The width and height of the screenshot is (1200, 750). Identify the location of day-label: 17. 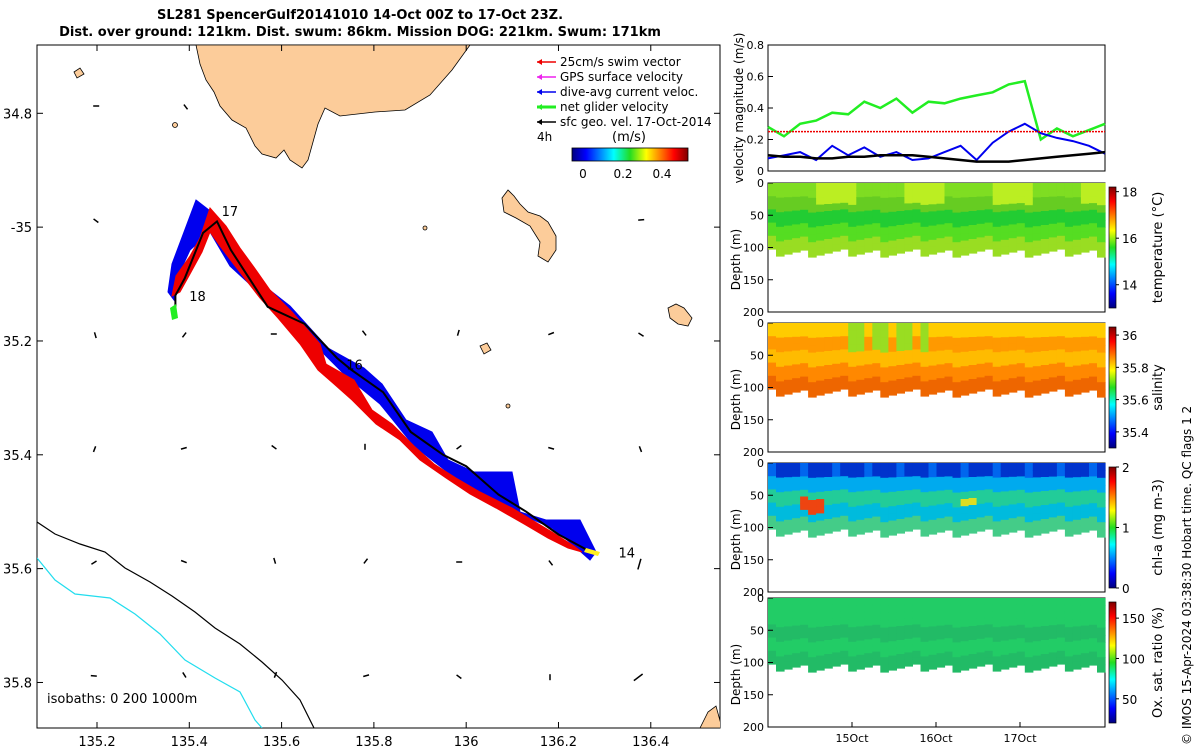
(230, 212).